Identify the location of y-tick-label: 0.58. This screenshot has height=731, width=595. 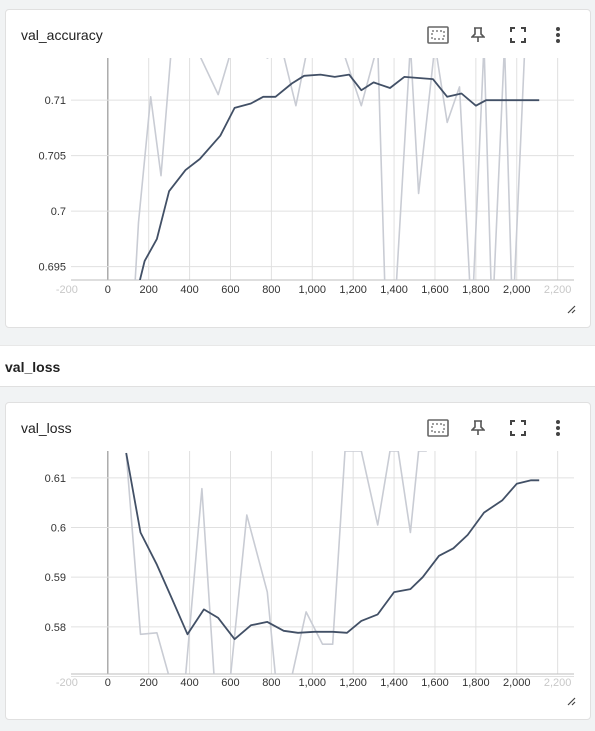
(55, 628).